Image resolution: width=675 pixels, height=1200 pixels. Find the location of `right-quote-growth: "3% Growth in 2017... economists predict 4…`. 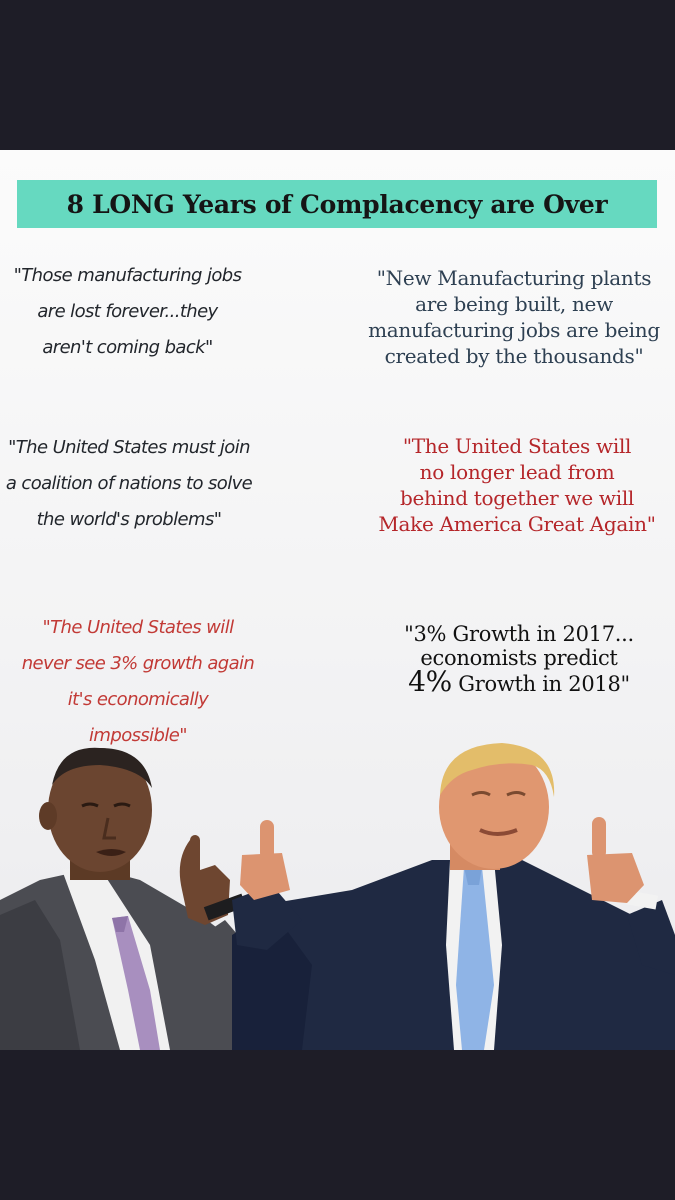

right-quote-growth: "3% Growth in 2017... economists predict 4… is located at coordinates (519, 659).